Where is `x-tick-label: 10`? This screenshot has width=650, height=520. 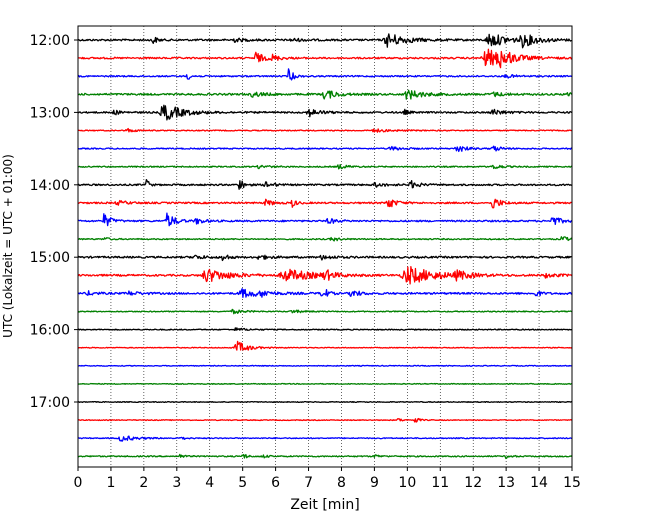
x-tick-label: 10 is located at coordinates (407, 483).